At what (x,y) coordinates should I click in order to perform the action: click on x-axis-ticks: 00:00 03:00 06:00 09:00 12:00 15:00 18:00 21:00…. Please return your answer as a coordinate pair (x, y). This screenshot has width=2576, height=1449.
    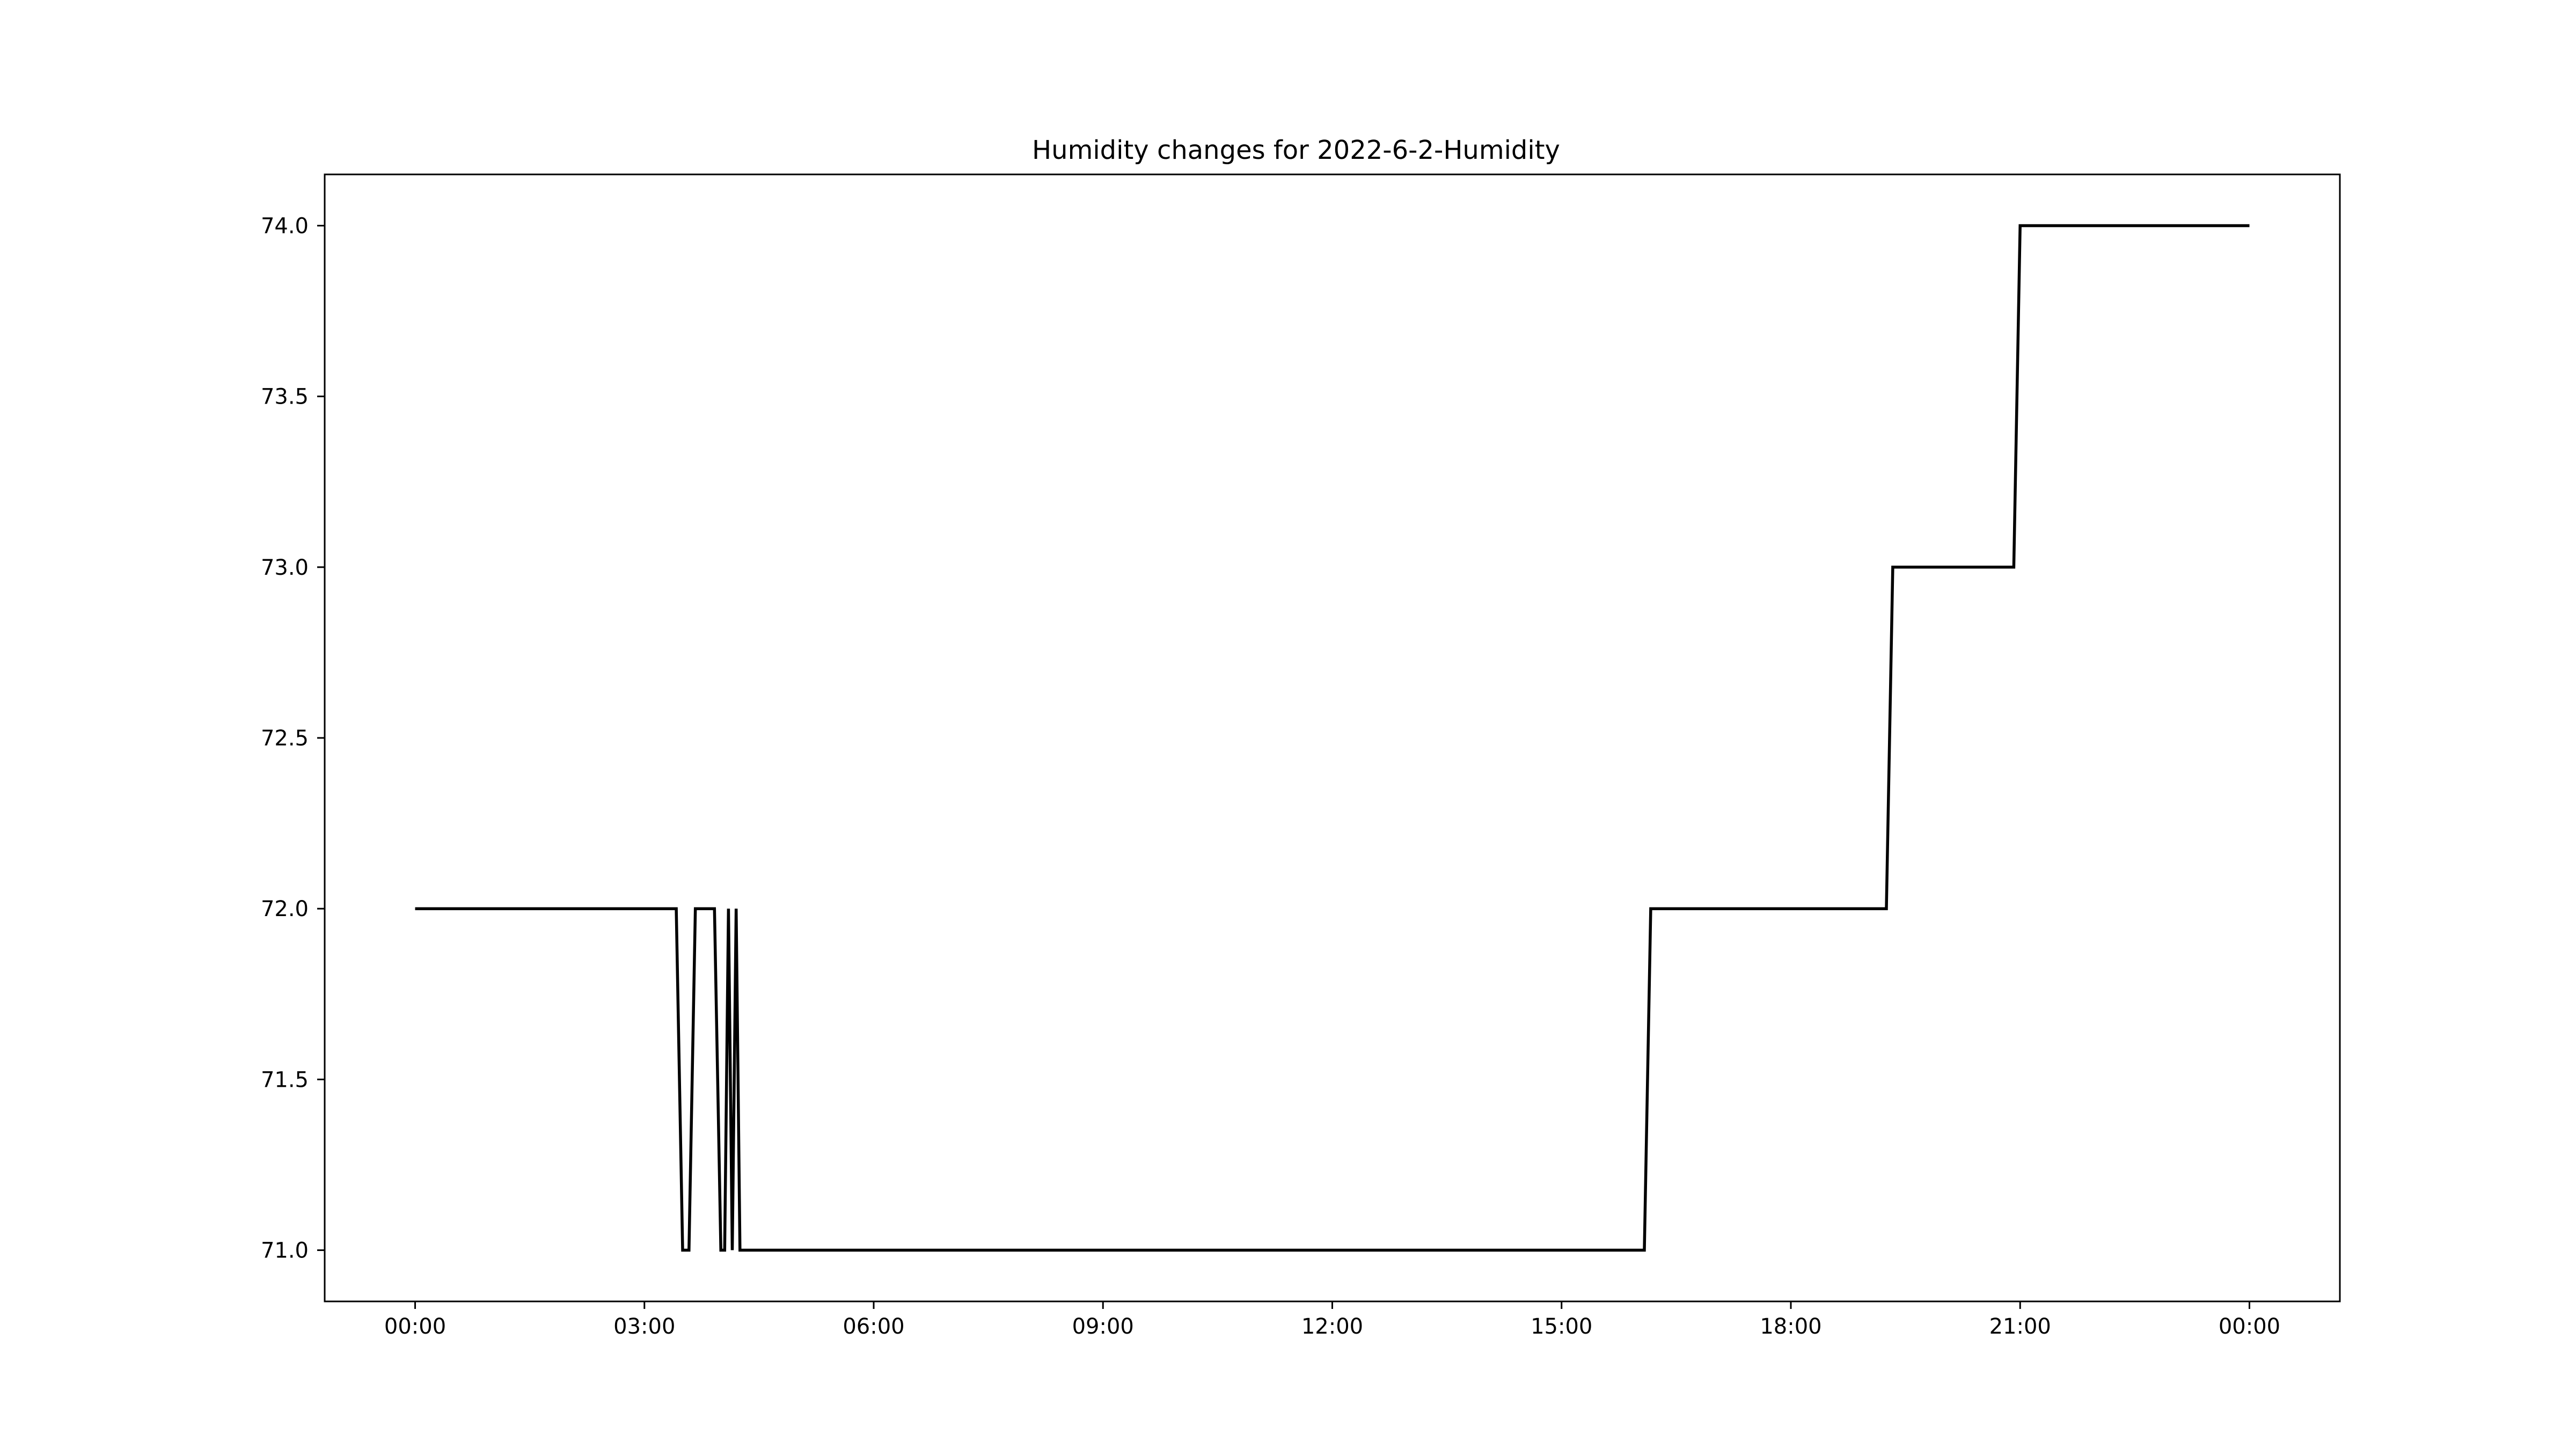
    Looking at the image, I should click on (1332, 1320).